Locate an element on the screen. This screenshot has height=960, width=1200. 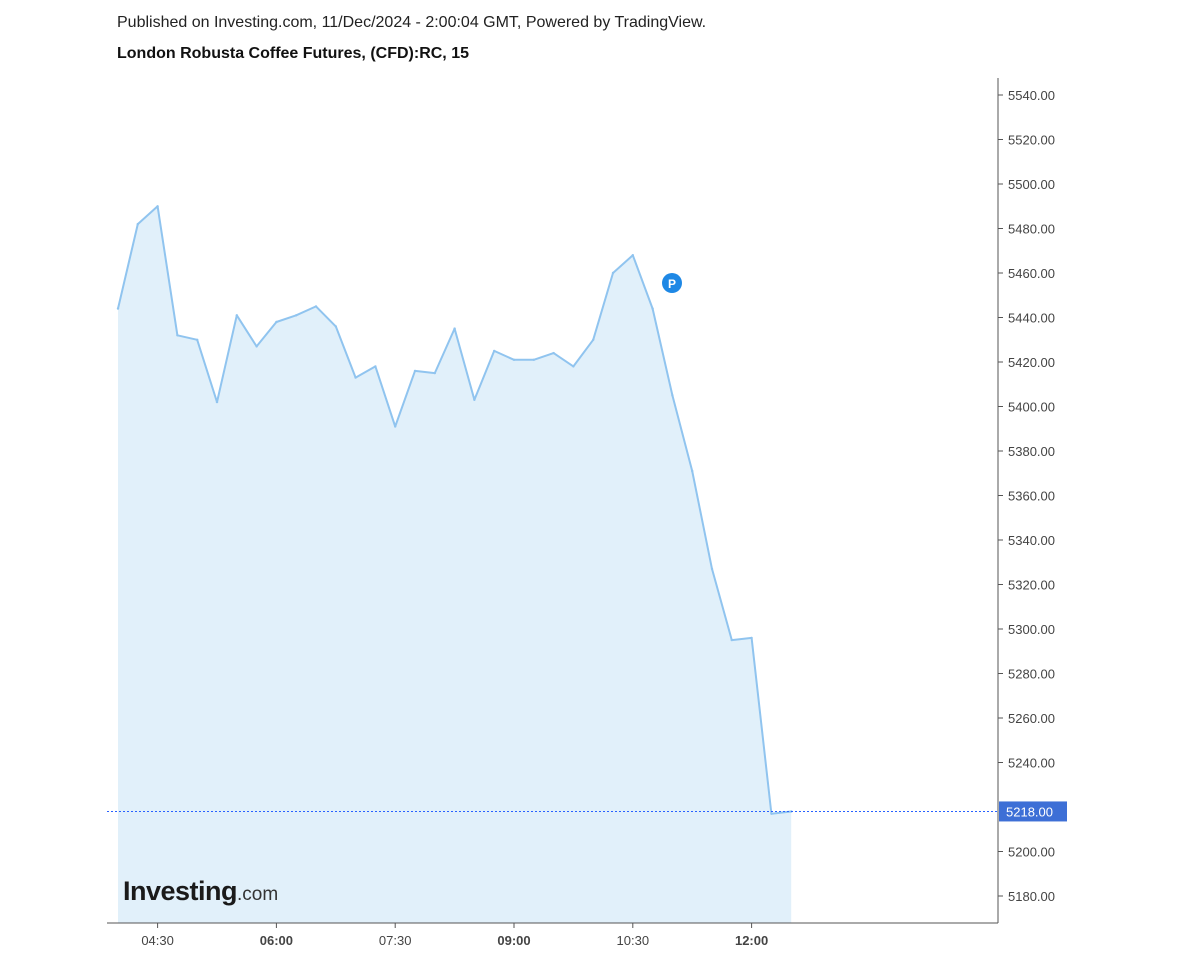
logo-text: Investing is located at coordinates (180, 891).